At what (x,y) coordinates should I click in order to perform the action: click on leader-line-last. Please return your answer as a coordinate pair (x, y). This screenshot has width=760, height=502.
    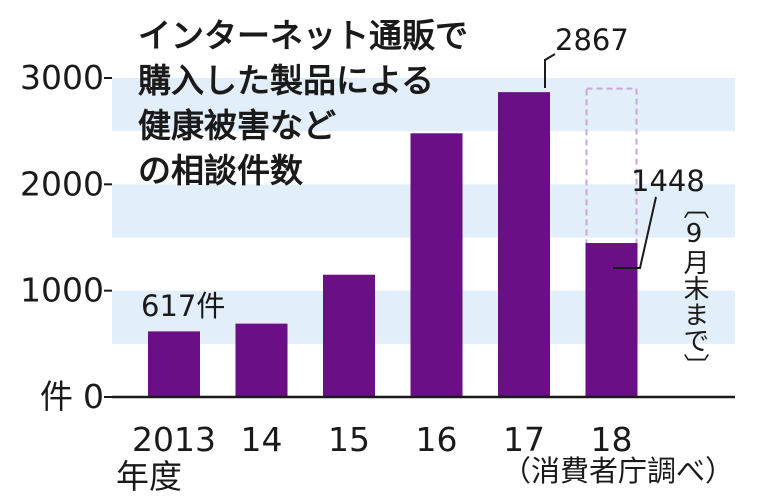
    Looking at the image, I should click on (635, 232).